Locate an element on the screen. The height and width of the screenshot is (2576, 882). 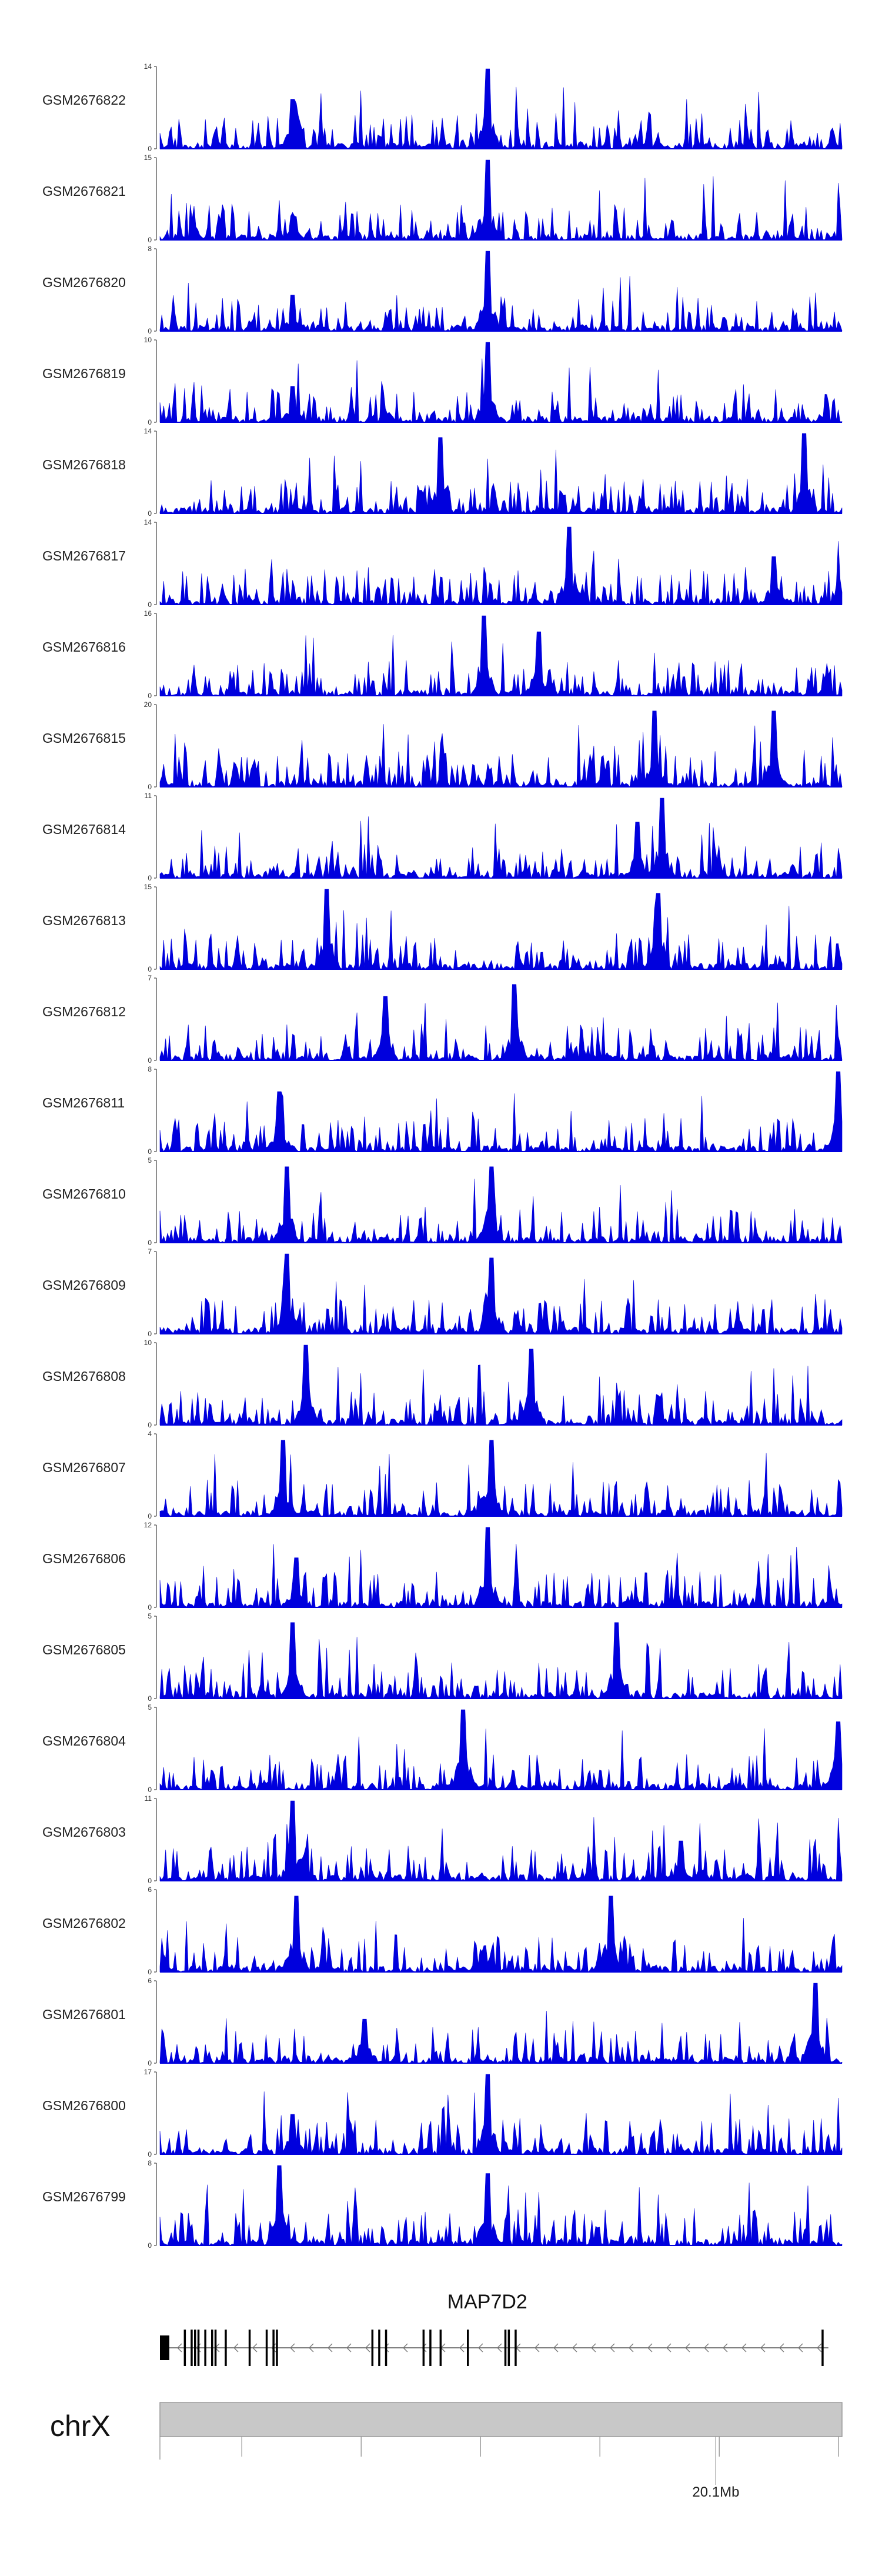
track-GSM2676812: GSM2676812 7 0 is located at coordinates (442, 1019).